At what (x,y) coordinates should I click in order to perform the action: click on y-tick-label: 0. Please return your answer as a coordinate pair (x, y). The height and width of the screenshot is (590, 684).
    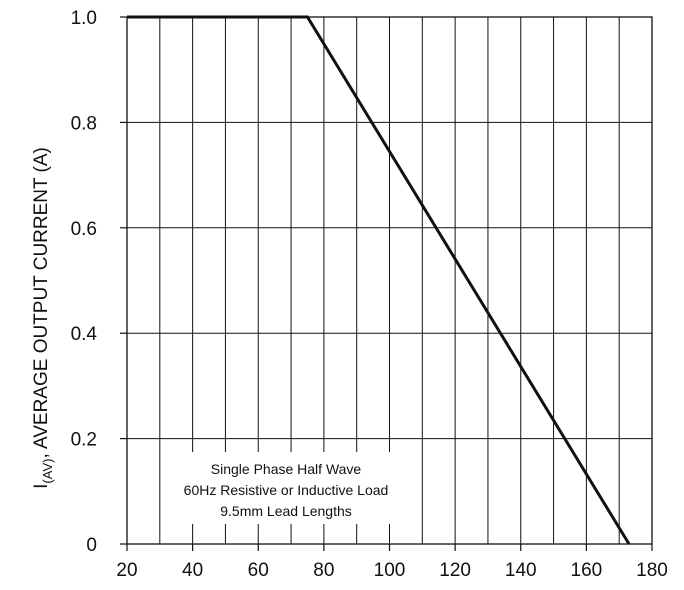
    Looking at the image, I should click on (91, 545).